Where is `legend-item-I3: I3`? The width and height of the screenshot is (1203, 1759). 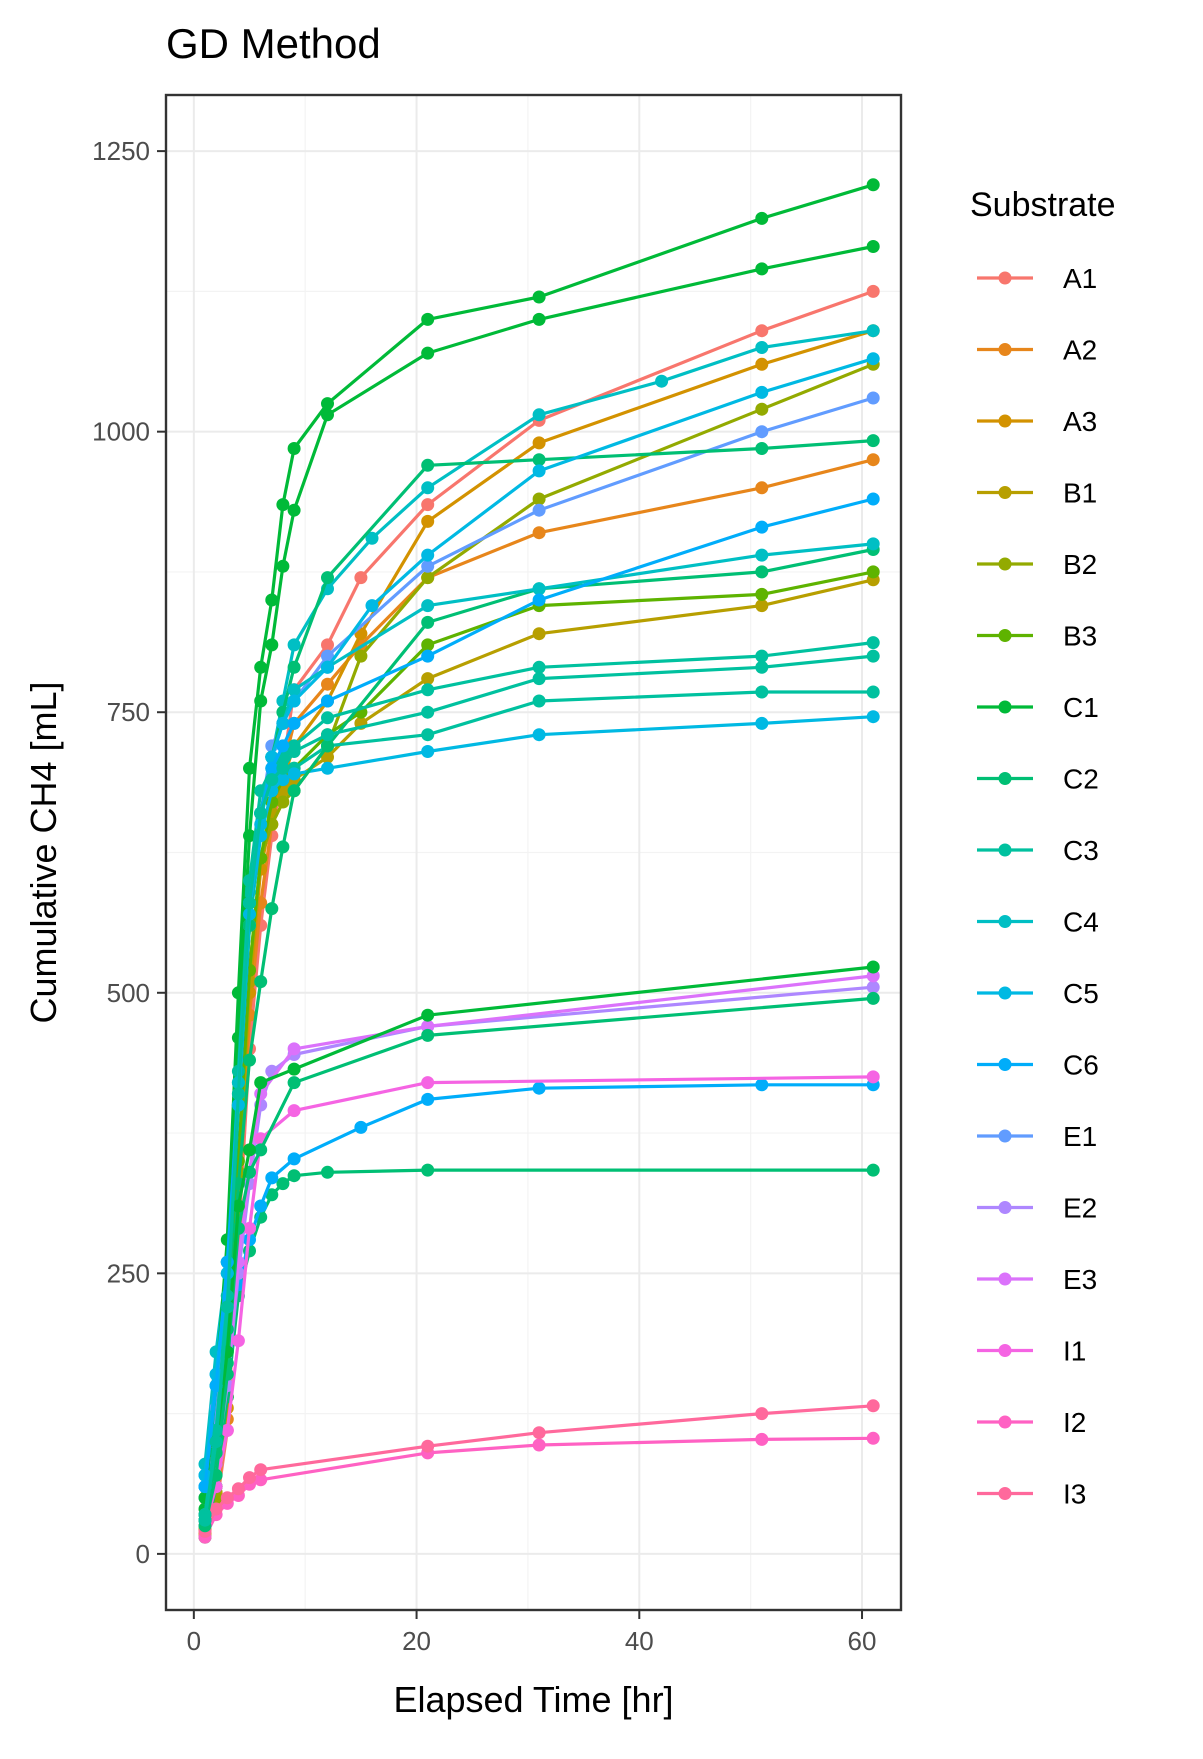
legend-item-I3: I3 is located at coordinates (1031, 1494).